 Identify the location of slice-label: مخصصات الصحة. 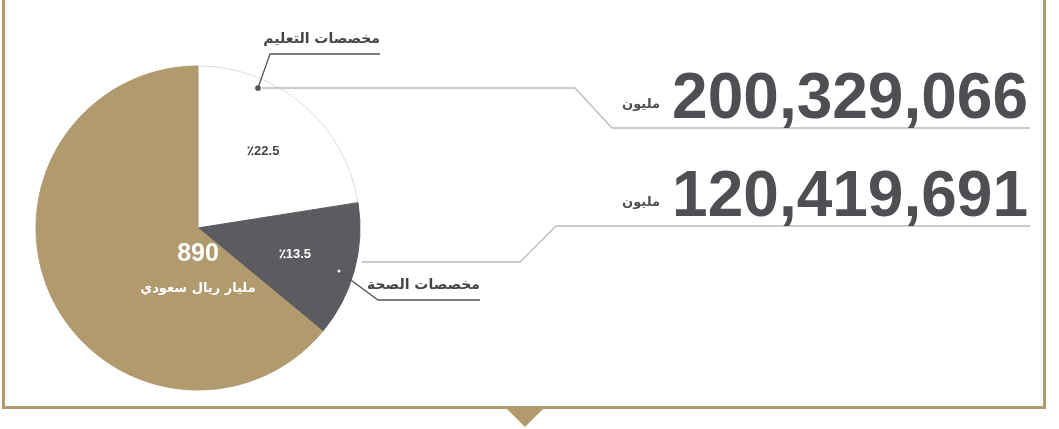
(423, 284).